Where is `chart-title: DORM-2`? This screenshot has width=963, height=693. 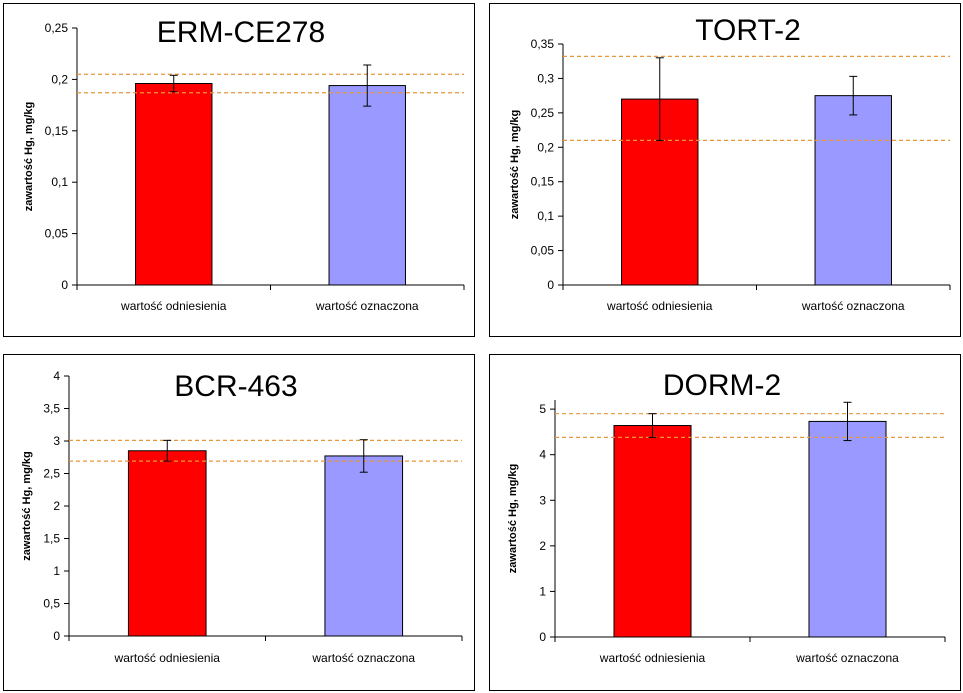 chart-title: DORM-2 is located at coordinates (722, 385).